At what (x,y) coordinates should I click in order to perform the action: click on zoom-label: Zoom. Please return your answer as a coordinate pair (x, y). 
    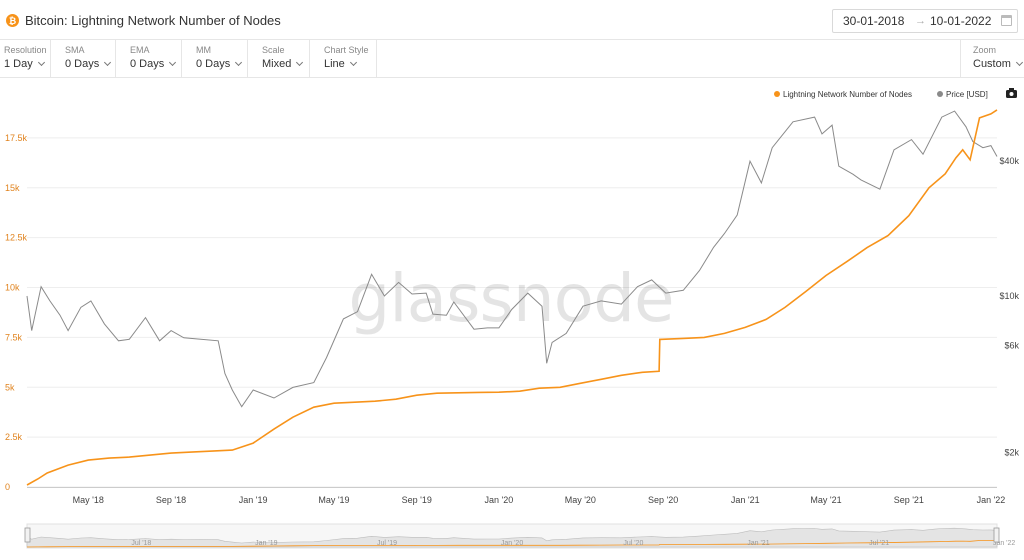
    Looking at the image, I should click on (985, 50).